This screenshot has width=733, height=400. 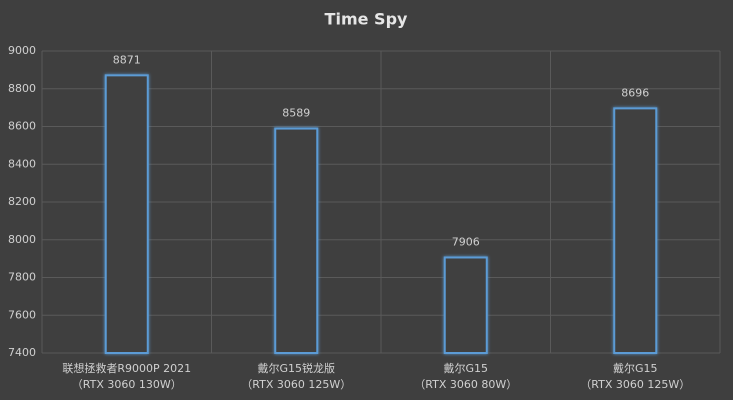 What do you see at coordinates (296, 368) in the screenshot?
I see `x-tick-label: 戴尔G15锐龙版` at bounding box center [296, 368].